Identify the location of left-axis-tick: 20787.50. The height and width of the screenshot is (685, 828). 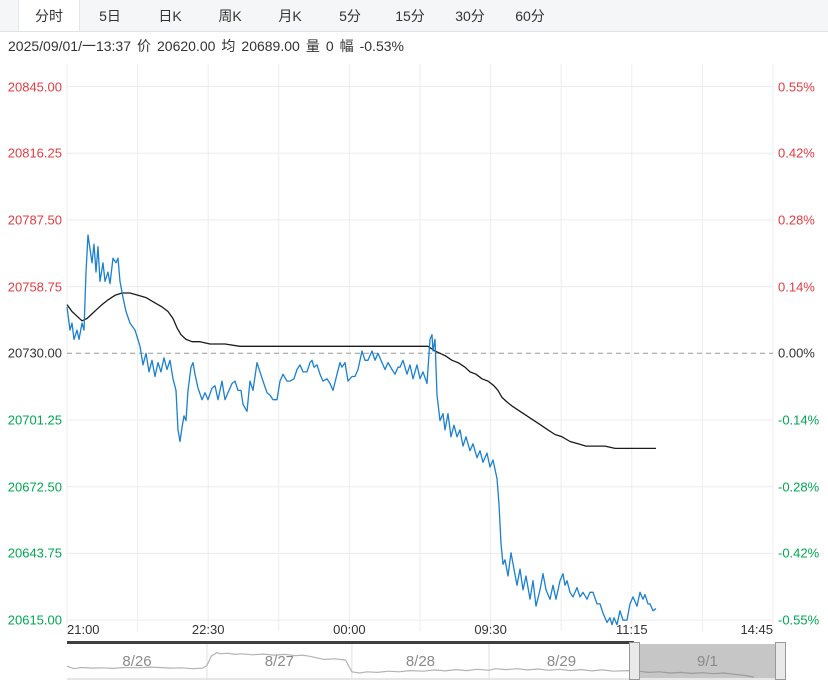
(34, 220).